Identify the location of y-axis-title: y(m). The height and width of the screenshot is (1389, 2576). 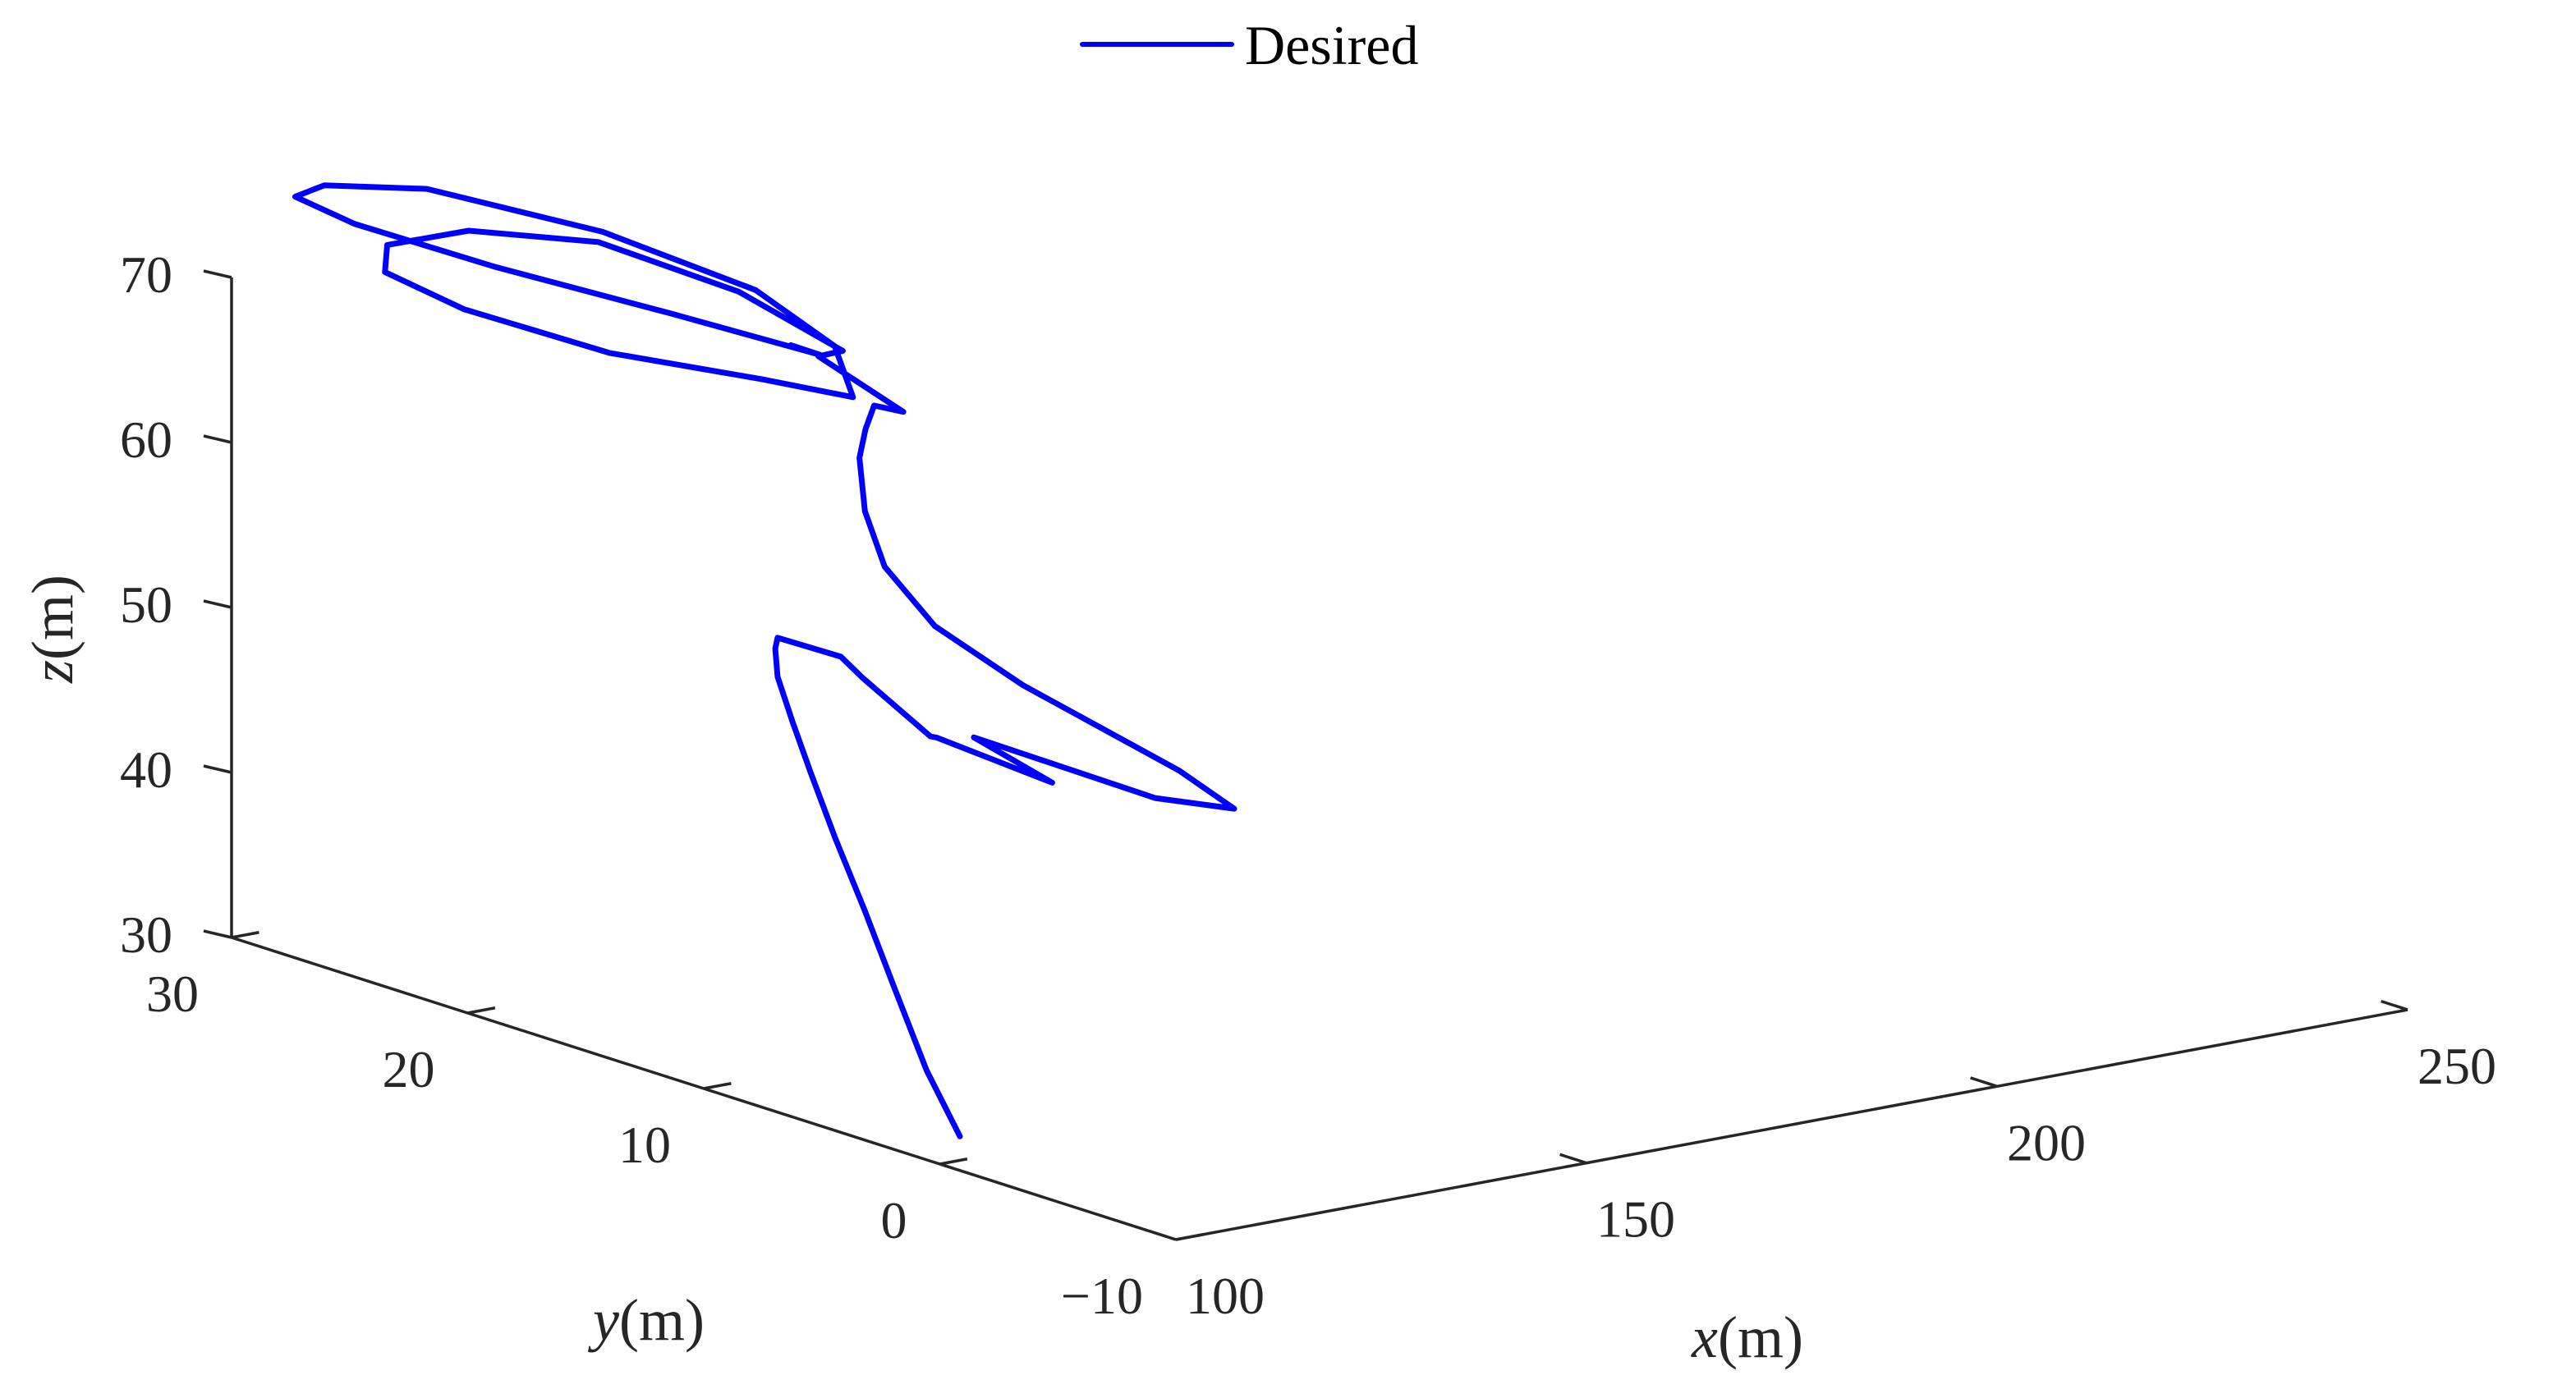
(646, 1320).